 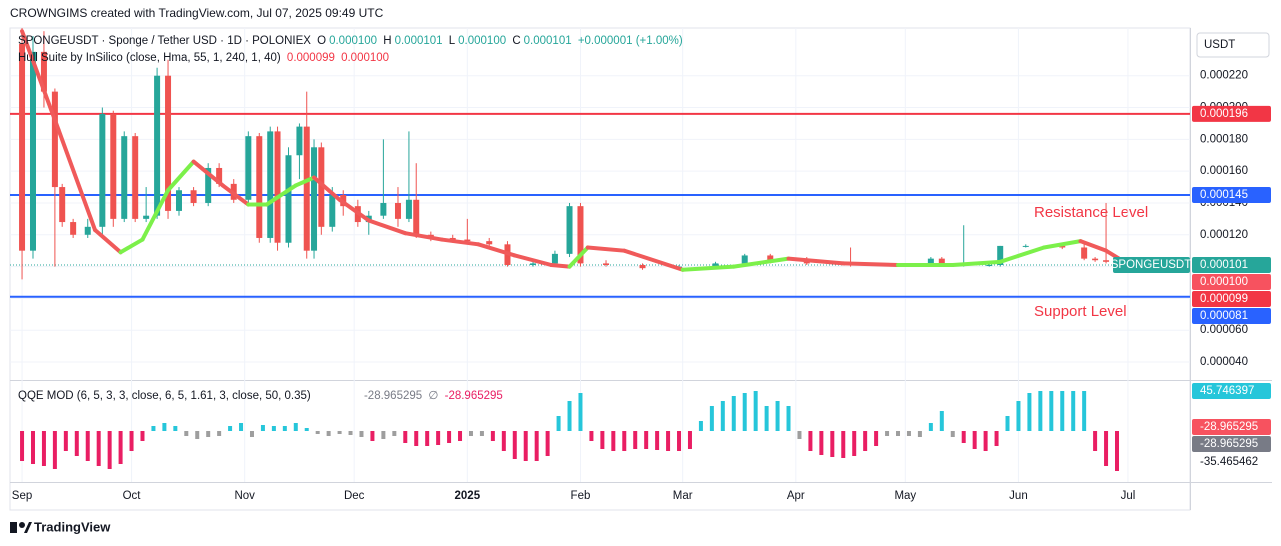 What do you see at coordinates (387, 41) in the screenshot?
I see `label: H` at bounding box center [387, 41].